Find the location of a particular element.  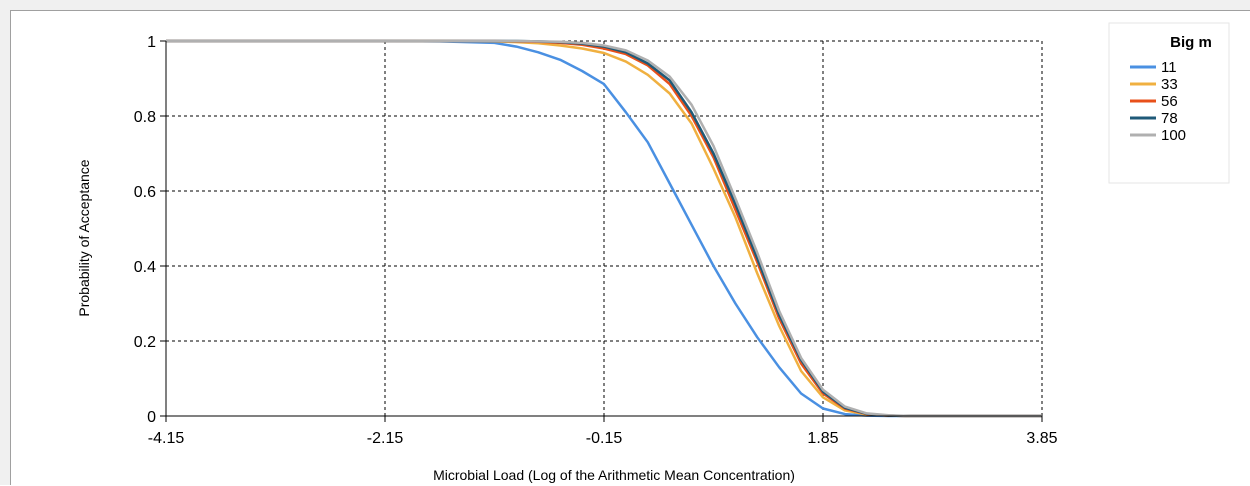

x-tick-label: 1.85 is located at coordinates (822, 438).